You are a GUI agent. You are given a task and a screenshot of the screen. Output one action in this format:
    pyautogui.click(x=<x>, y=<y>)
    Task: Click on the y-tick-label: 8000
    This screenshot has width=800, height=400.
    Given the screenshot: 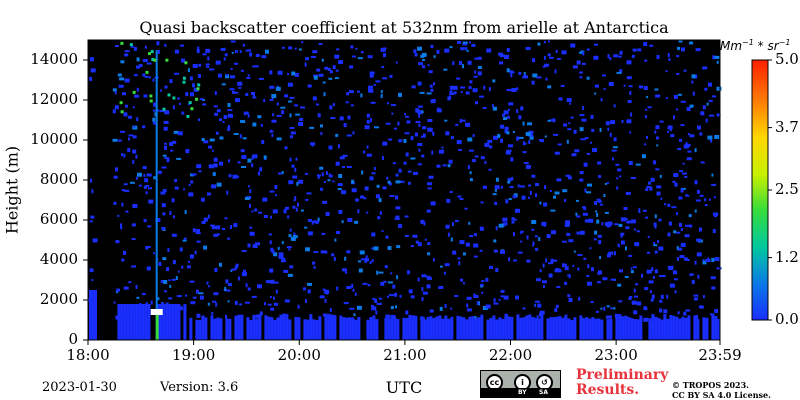 What is the action you would take?
    pyautogui.click(x=58, y=179)
    